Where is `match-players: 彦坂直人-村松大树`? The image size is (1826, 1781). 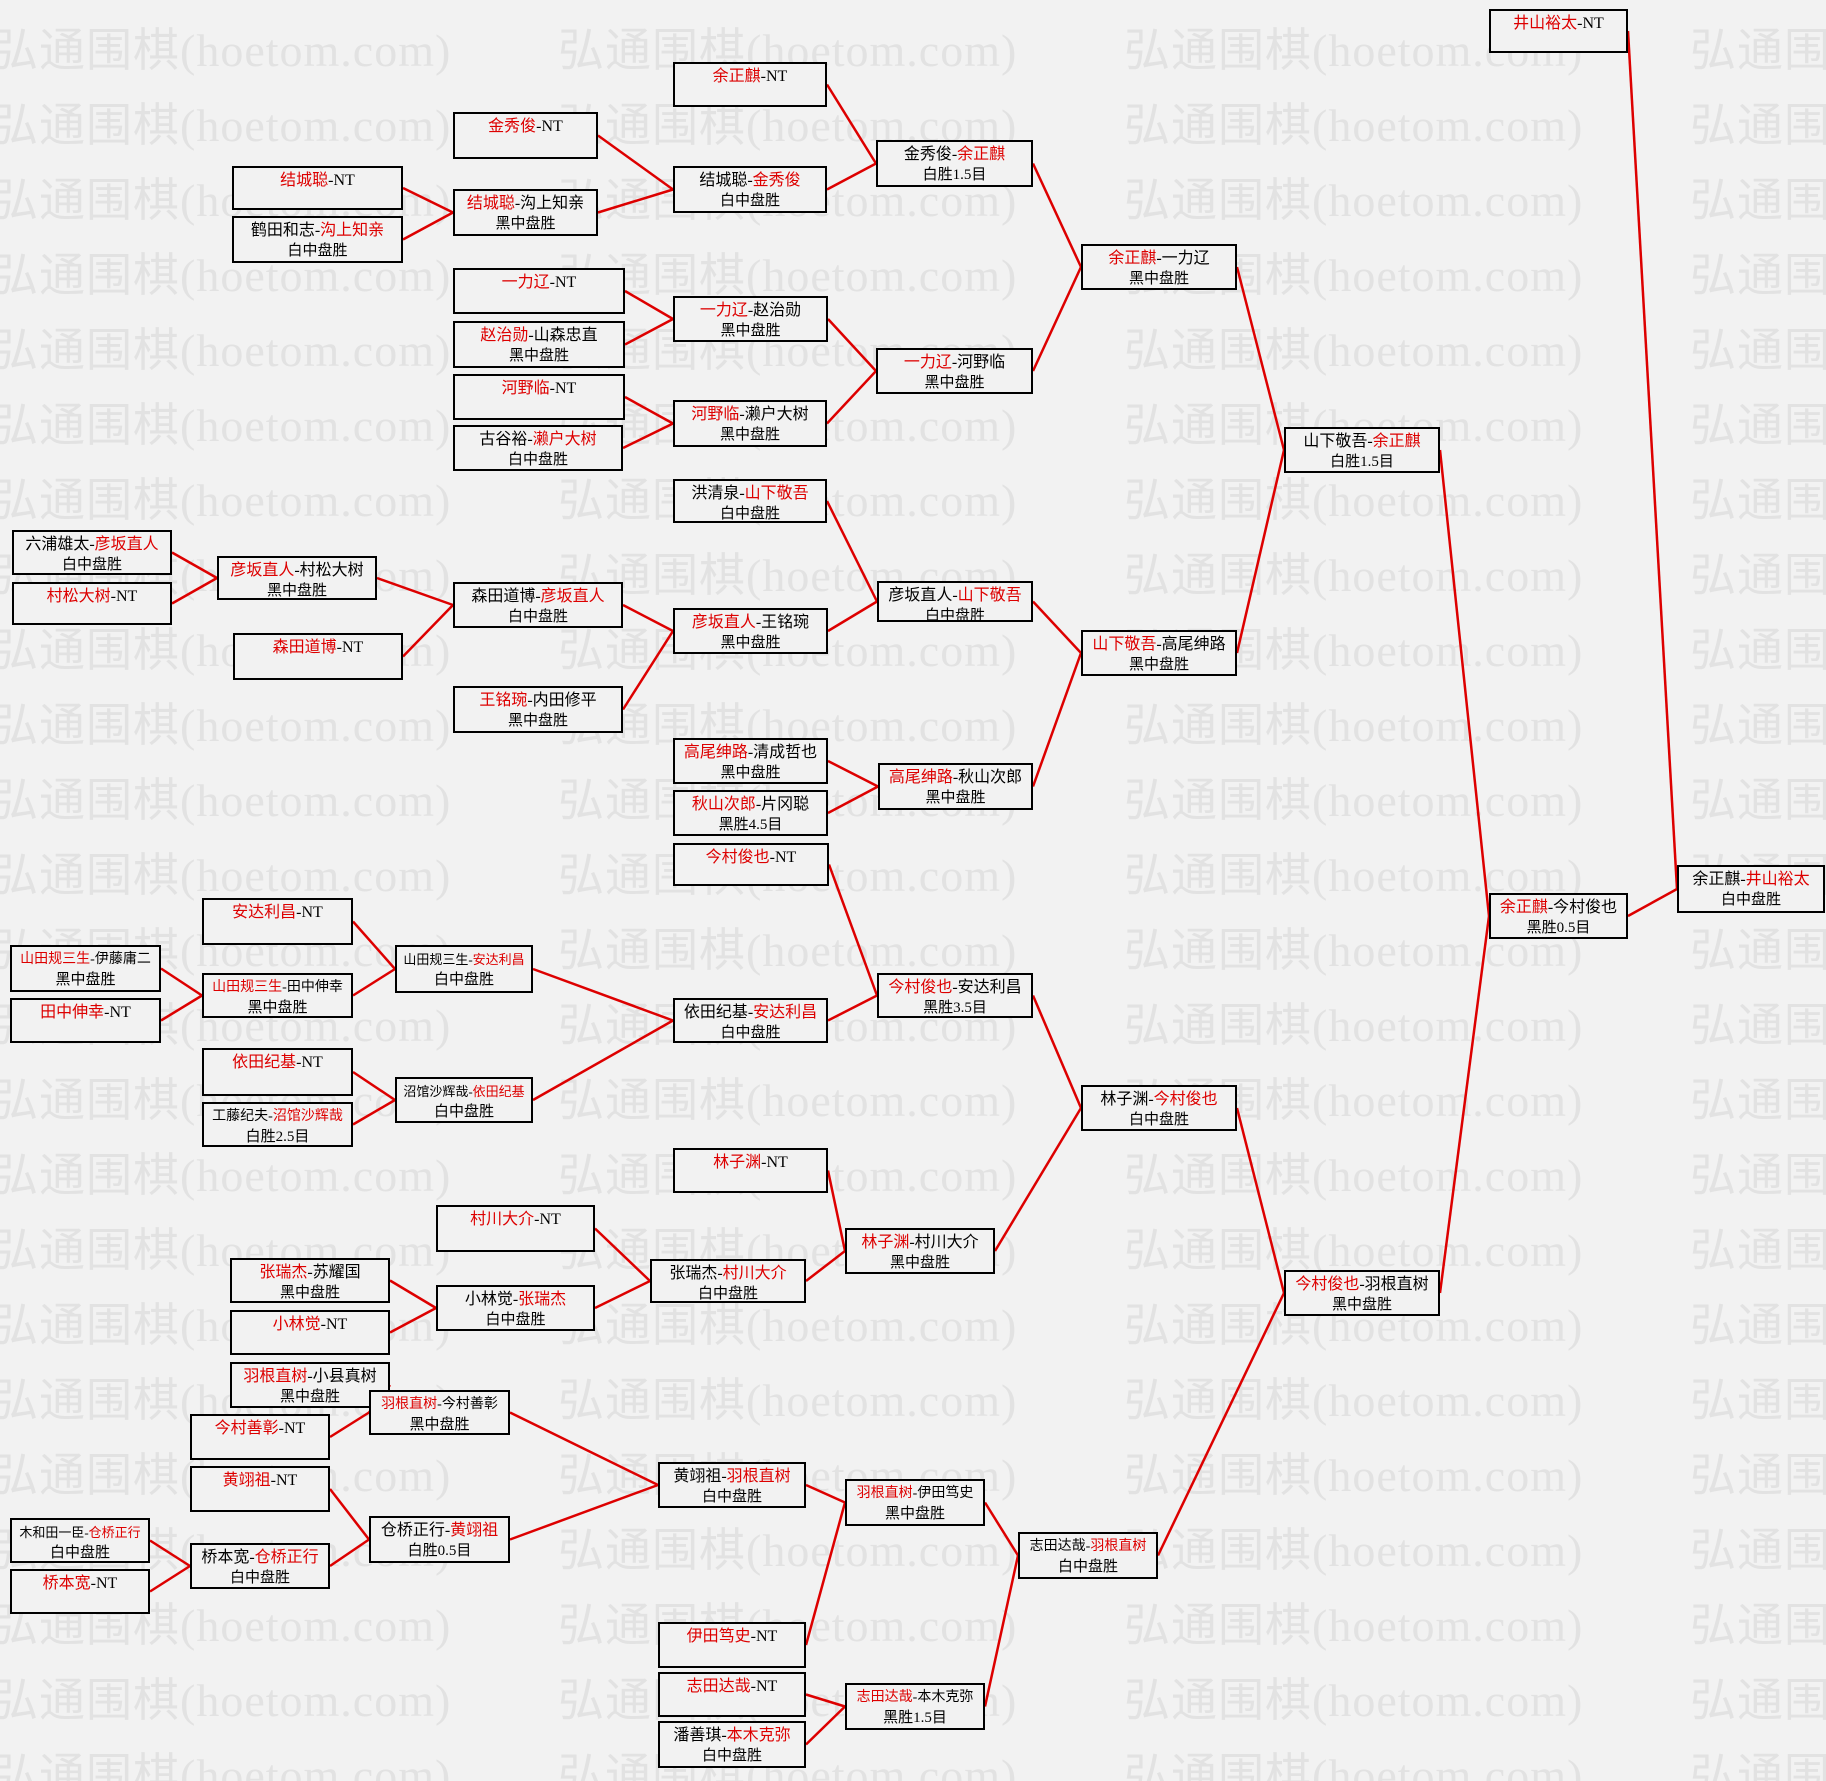 match-players: 彦坂直人-村松大树 is located at coordinates (297, 570).